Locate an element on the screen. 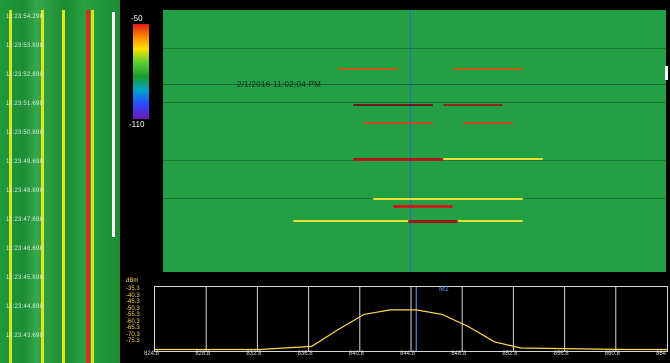 This screenshot has height=363, width=670. marker-horizontal-line is located at coordinates (414, 84).